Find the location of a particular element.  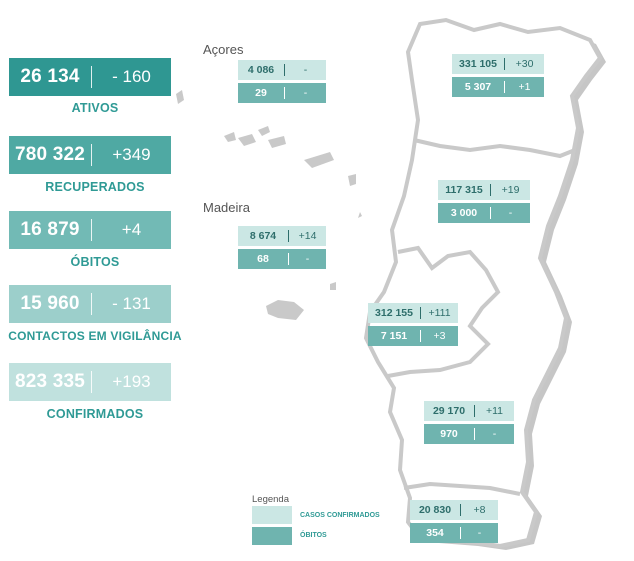

stat-label-recuperados: RECUPERADOS is located at coordinates (95, 187).